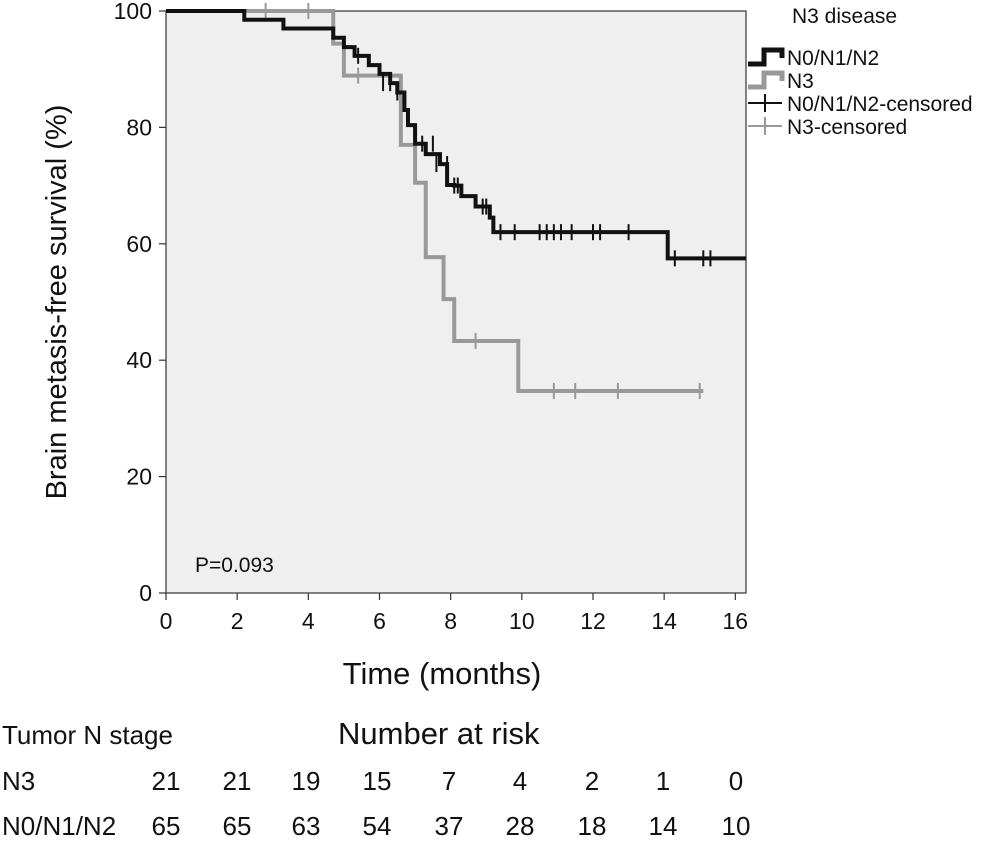 The height and width of the screenshot is (842, 1008). Describe the element at coordinates (833, 58) in the screenshot. I see `legend-label: N0/N1/N2` at that location.